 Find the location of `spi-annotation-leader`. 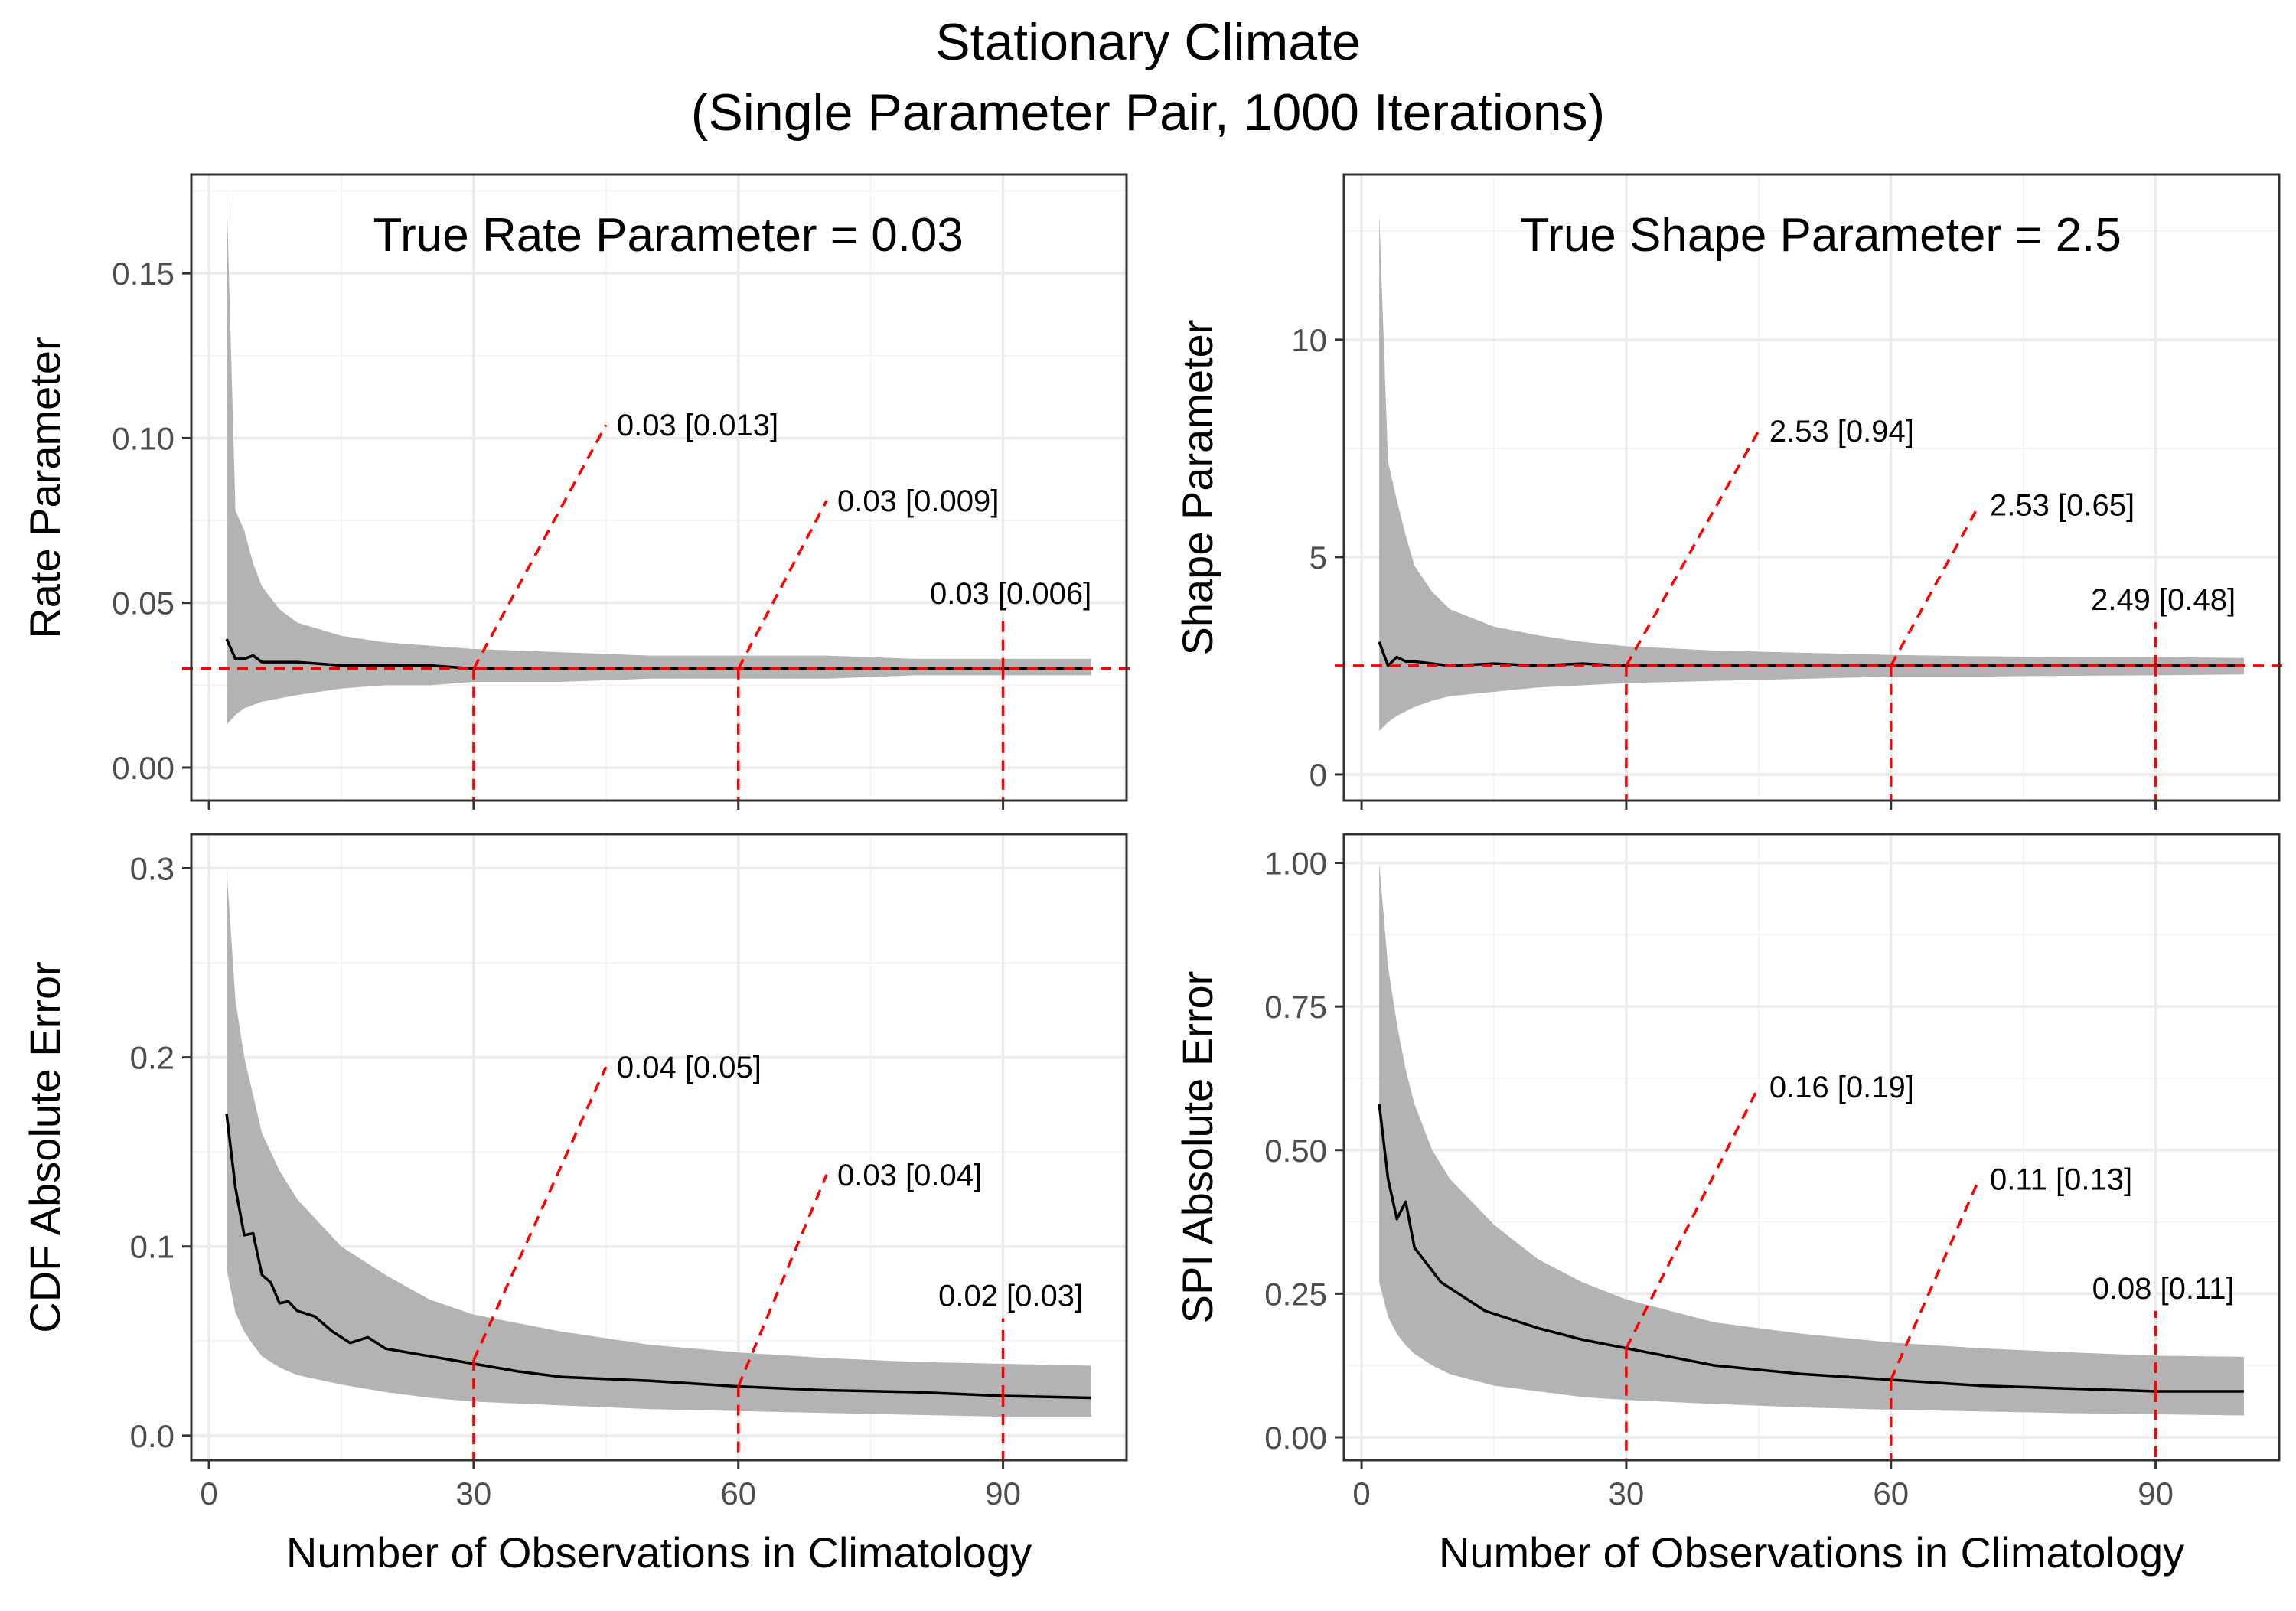

spi-annotation-leader is located at coordinates (1692, 1217).